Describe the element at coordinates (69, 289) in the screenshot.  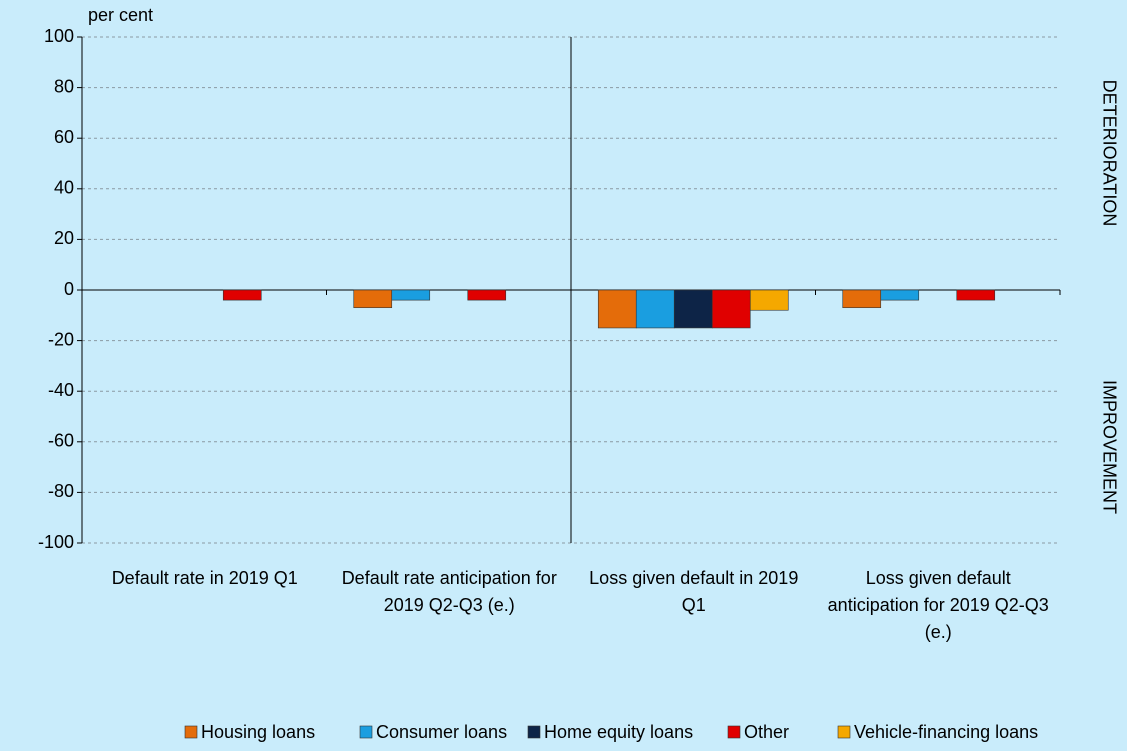
I see `y-tick-label: 0` at that location.